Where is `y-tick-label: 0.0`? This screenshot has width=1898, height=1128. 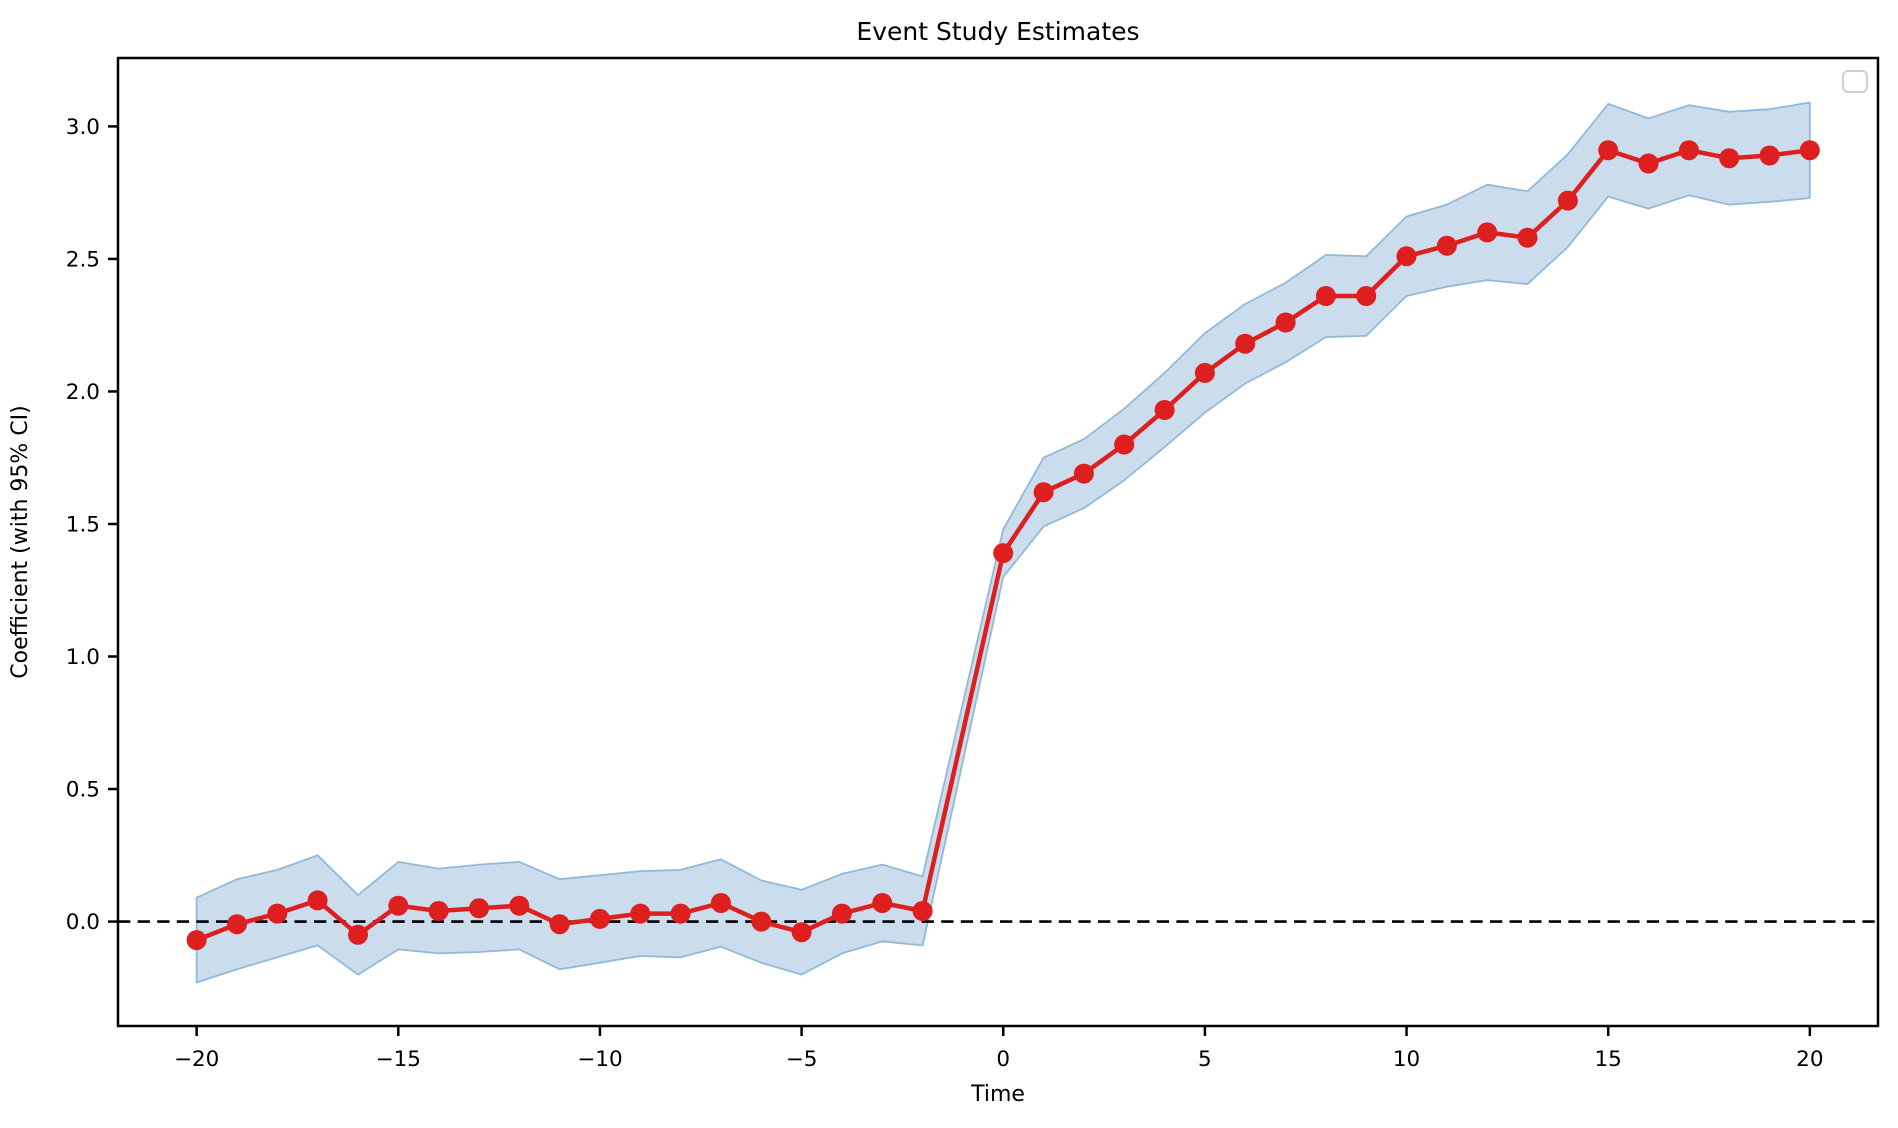 y-tick-label: 0.0 is located at coordinates (83, 922).